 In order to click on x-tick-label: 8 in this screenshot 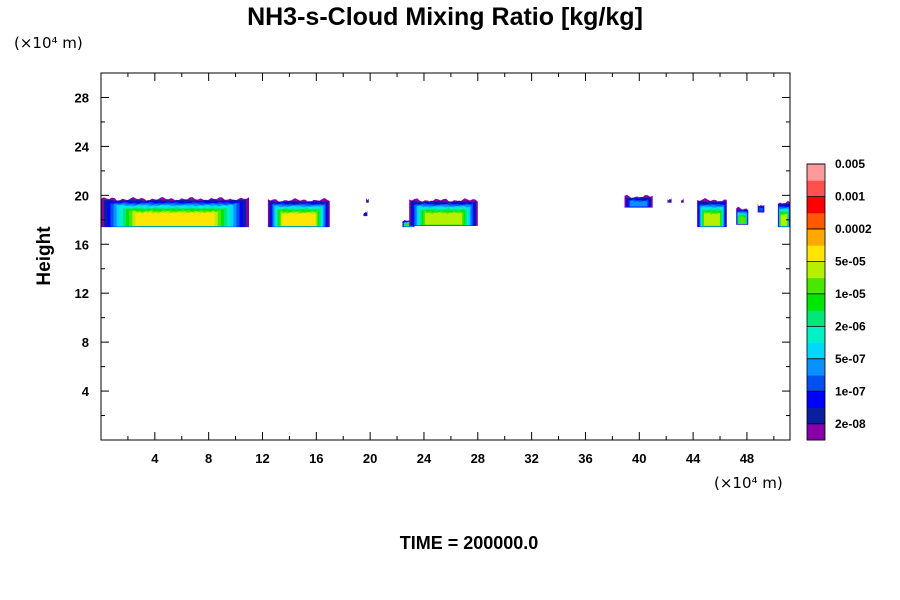, I will do `click(208, 458)`.